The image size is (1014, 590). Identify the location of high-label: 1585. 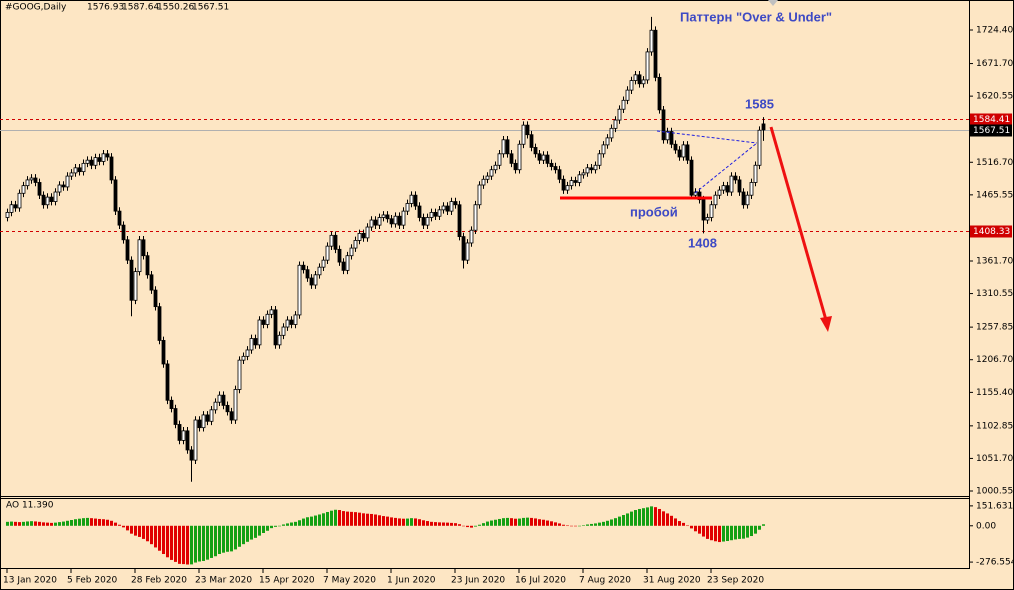
(759, 103).